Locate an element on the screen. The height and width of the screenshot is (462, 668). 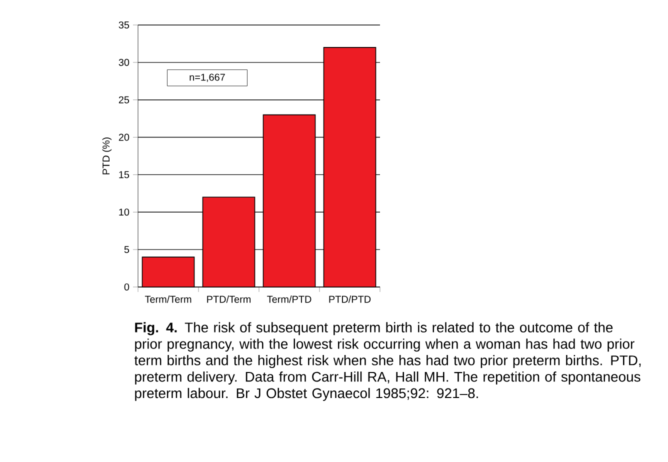
y-tick-label: 35 is located at coordinates (124, 25).